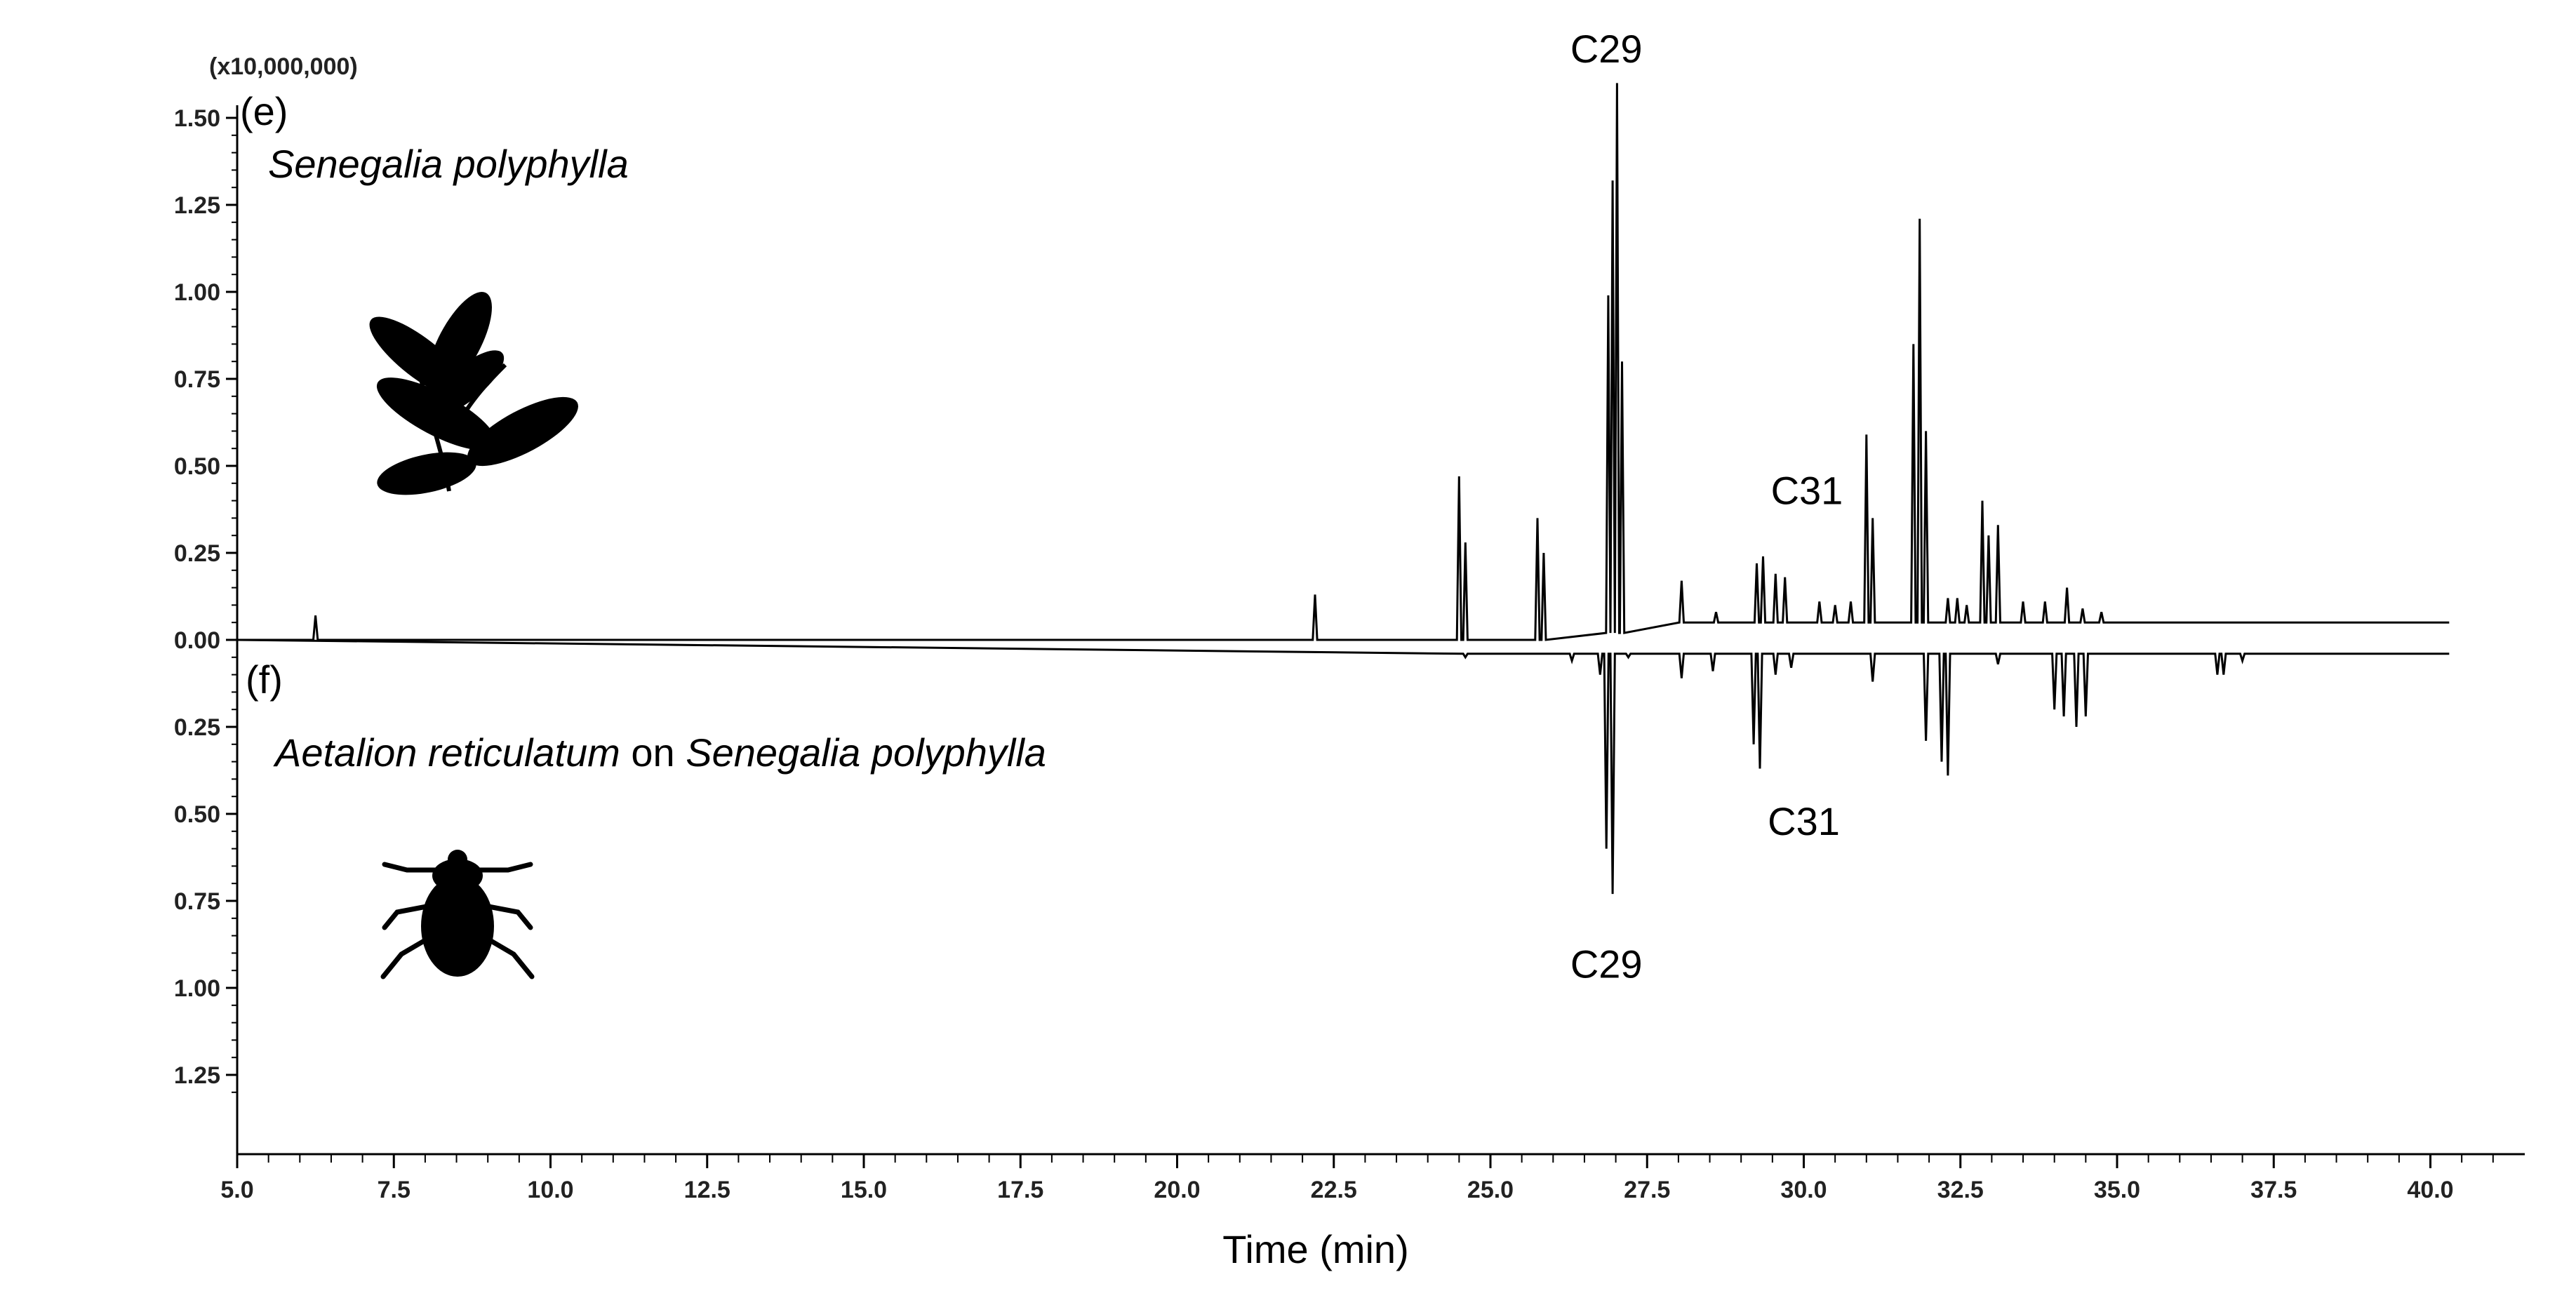 This screenshot has height=1298, width=2576. What do you see at coordinates (197, 640) in the screenshot?
I see `y-tick-label: 0.00` at bounding box center [197, 640].